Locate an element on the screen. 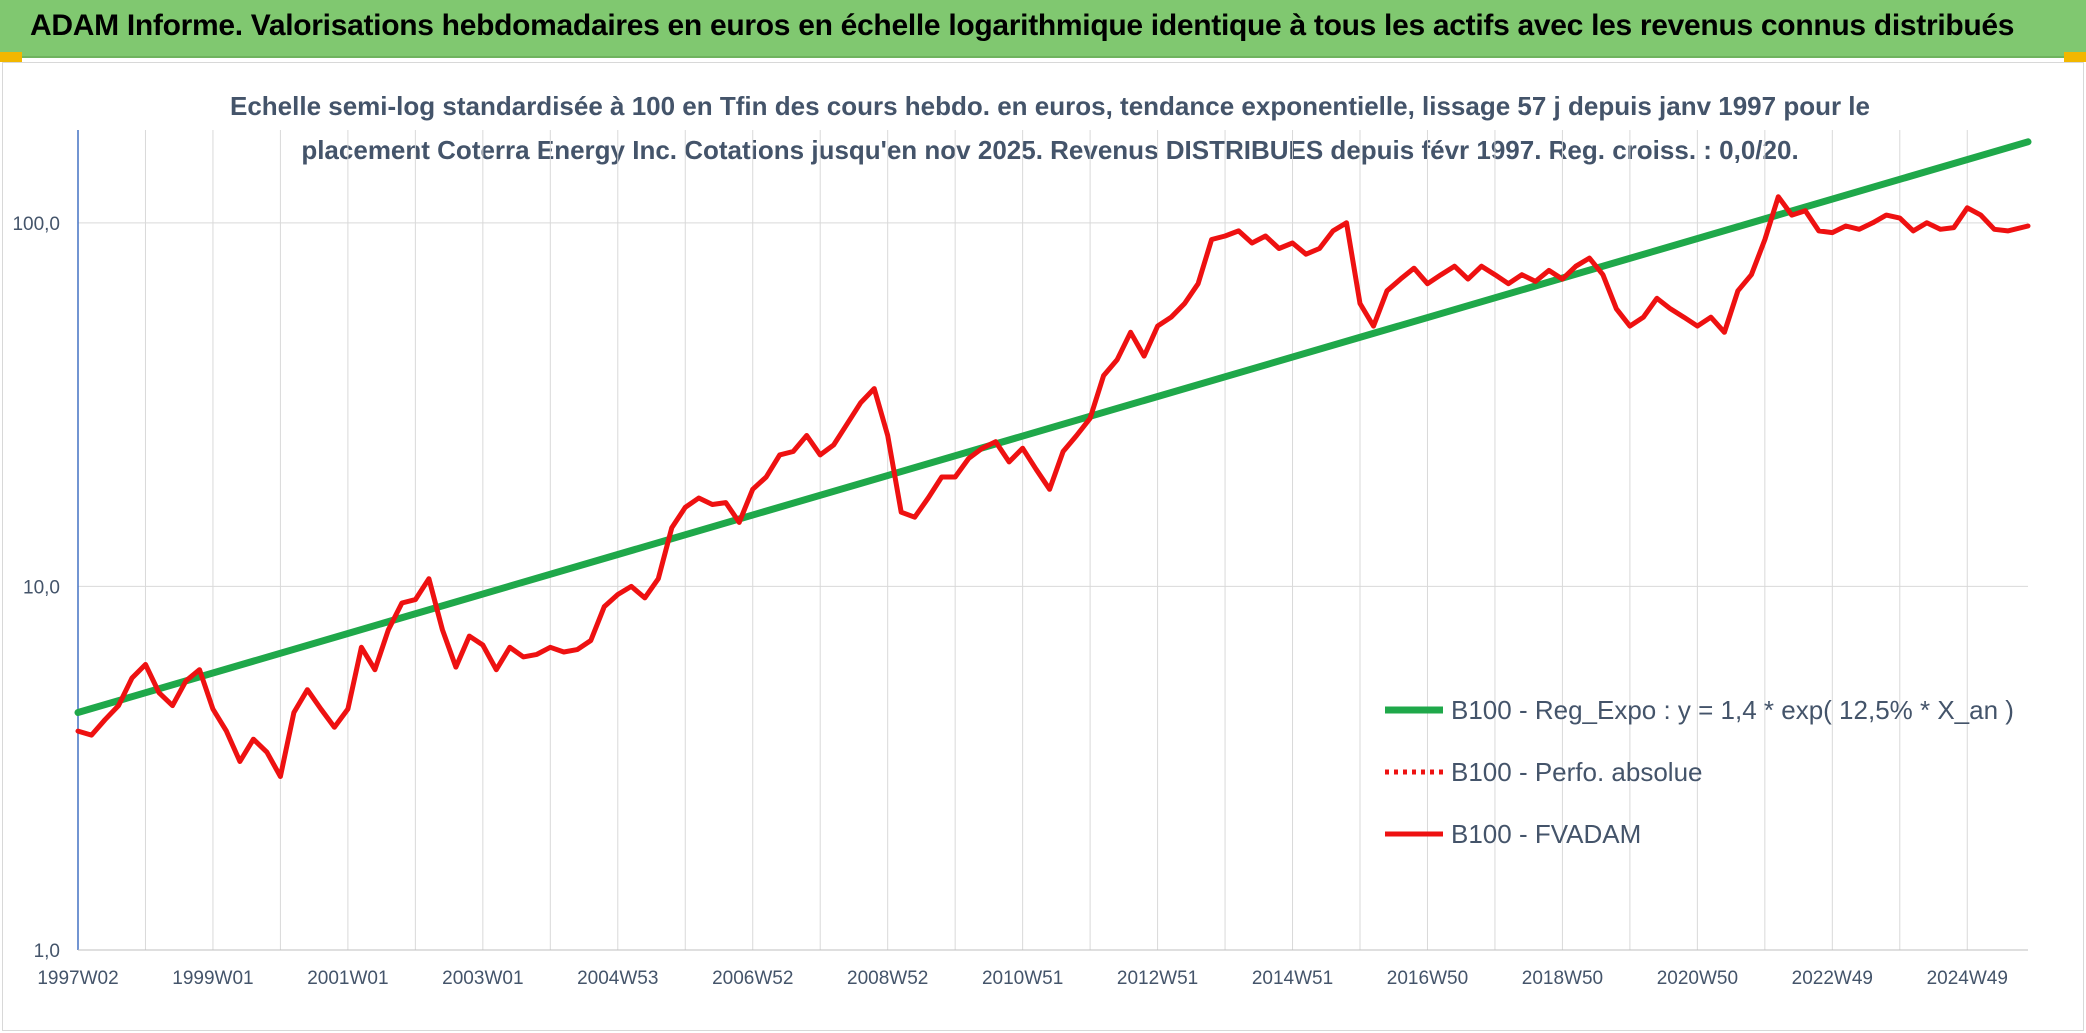 The height and width of the screenshot is (1033, 2086). x-tick-label: 2004W53 is located at coordinates (617, 978).